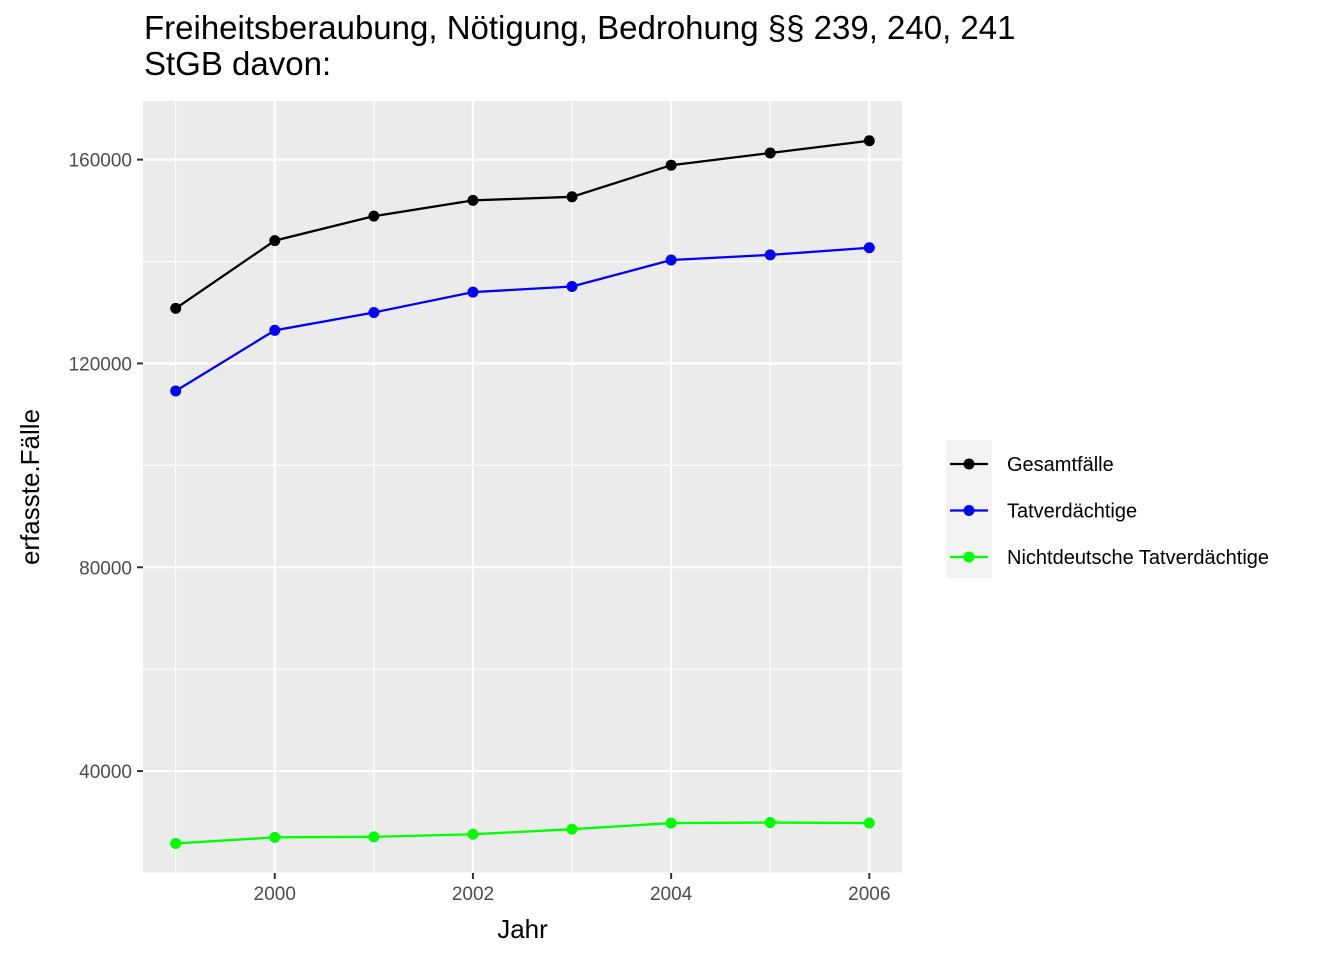 The height and width of the screenshot is (960, 1344). I want to click on y-tick-label: 120000, so click(100, 364).